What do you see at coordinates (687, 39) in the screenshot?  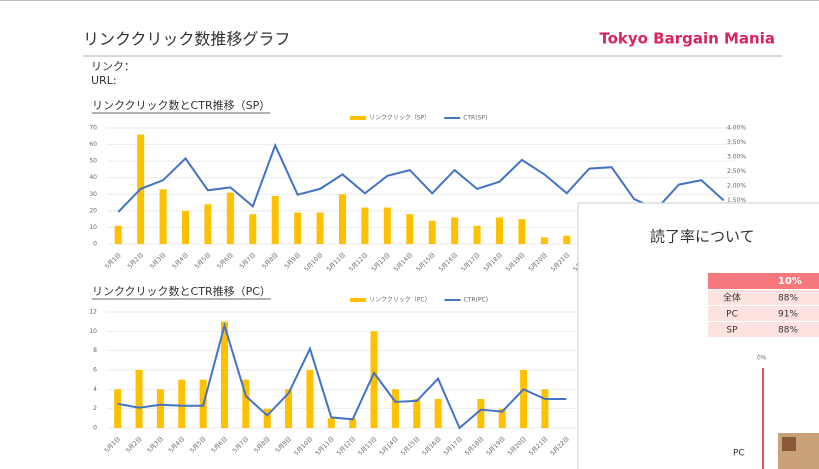 I see `logo: Tokyo Bargain Mania` at bounding box center [687, 39].